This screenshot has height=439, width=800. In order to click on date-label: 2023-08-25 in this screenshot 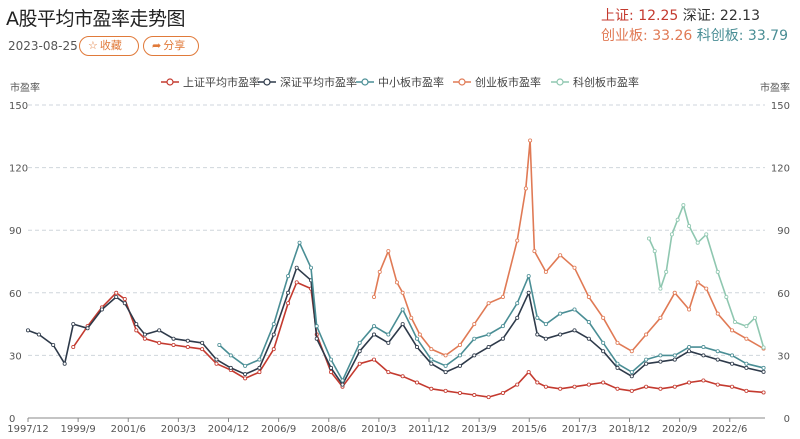, I will do `click(43, 46)`.